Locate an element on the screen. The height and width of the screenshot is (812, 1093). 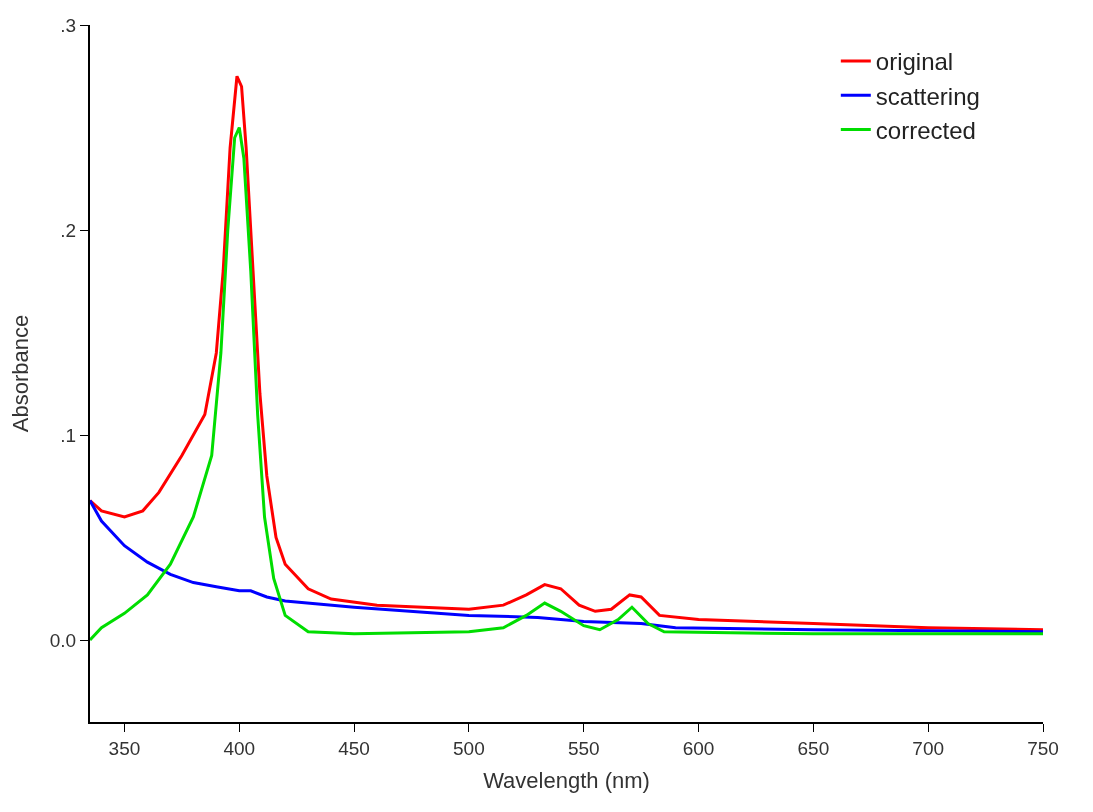
x-tick-label: 350 is located at coordinates (124, 748).